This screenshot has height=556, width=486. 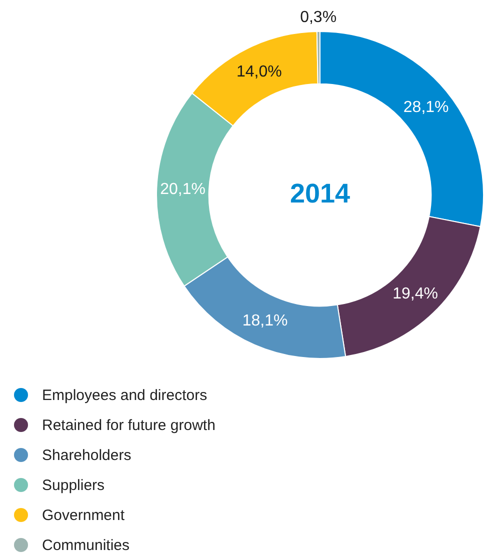 I want to click on legend-label: Government, so click(x=83, y=515).